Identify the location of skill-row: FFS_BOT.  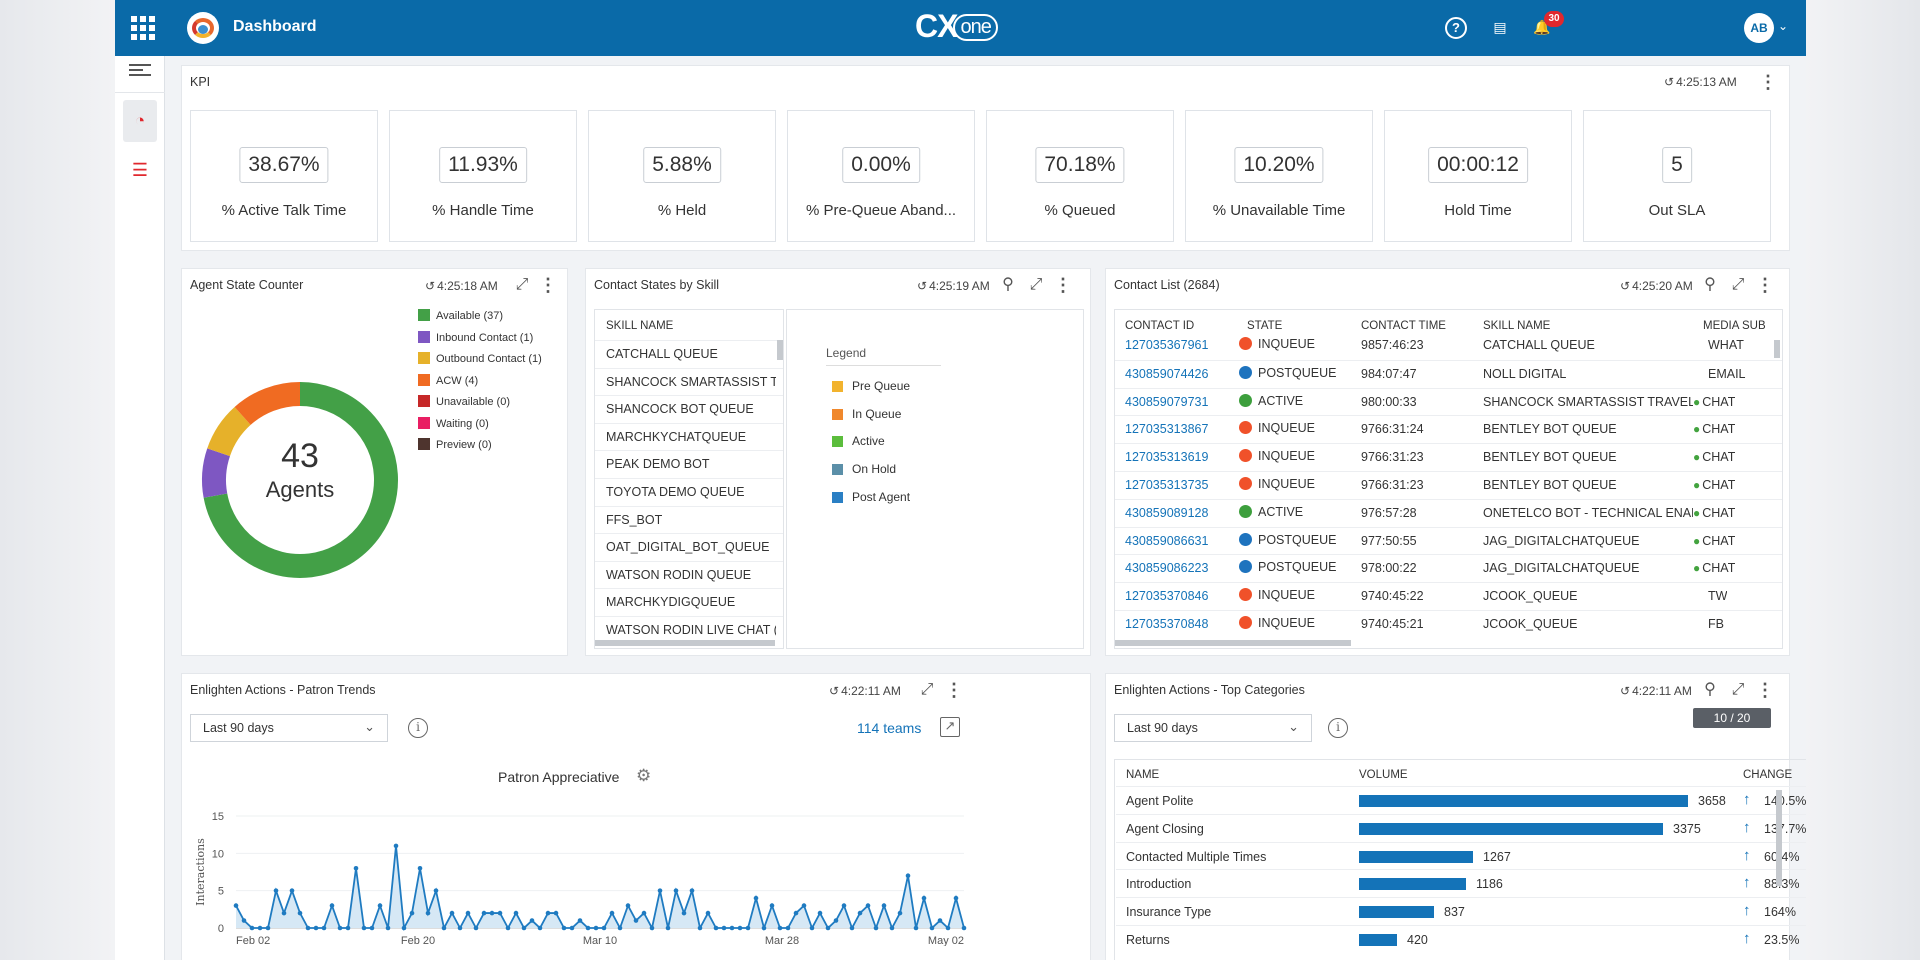
(634, 519).